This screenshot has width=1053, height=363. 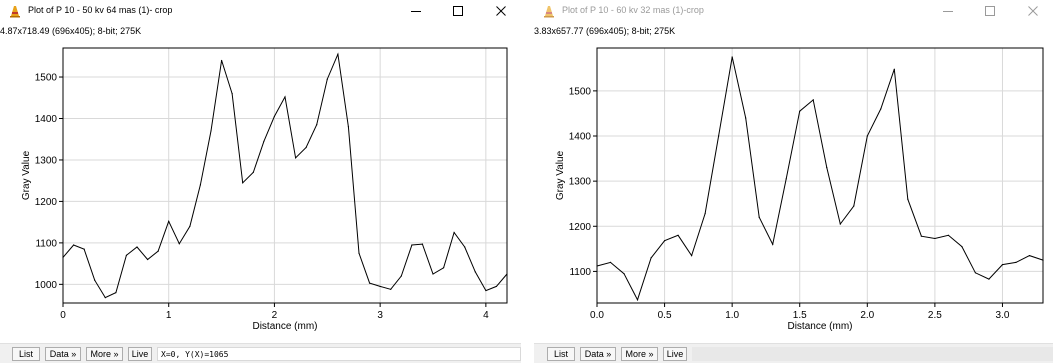 What do you see at coordinates (665, 315) in the screenshot?
I see `x-tick-label: 0.5` at bounding box center [665, 315].